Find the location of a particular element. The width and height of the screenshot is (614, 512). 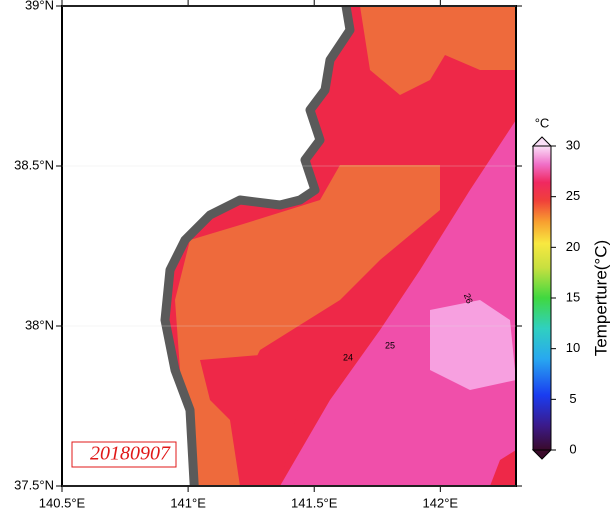

colorbar-tick-label: 15 is located at coordinates (573, 296).